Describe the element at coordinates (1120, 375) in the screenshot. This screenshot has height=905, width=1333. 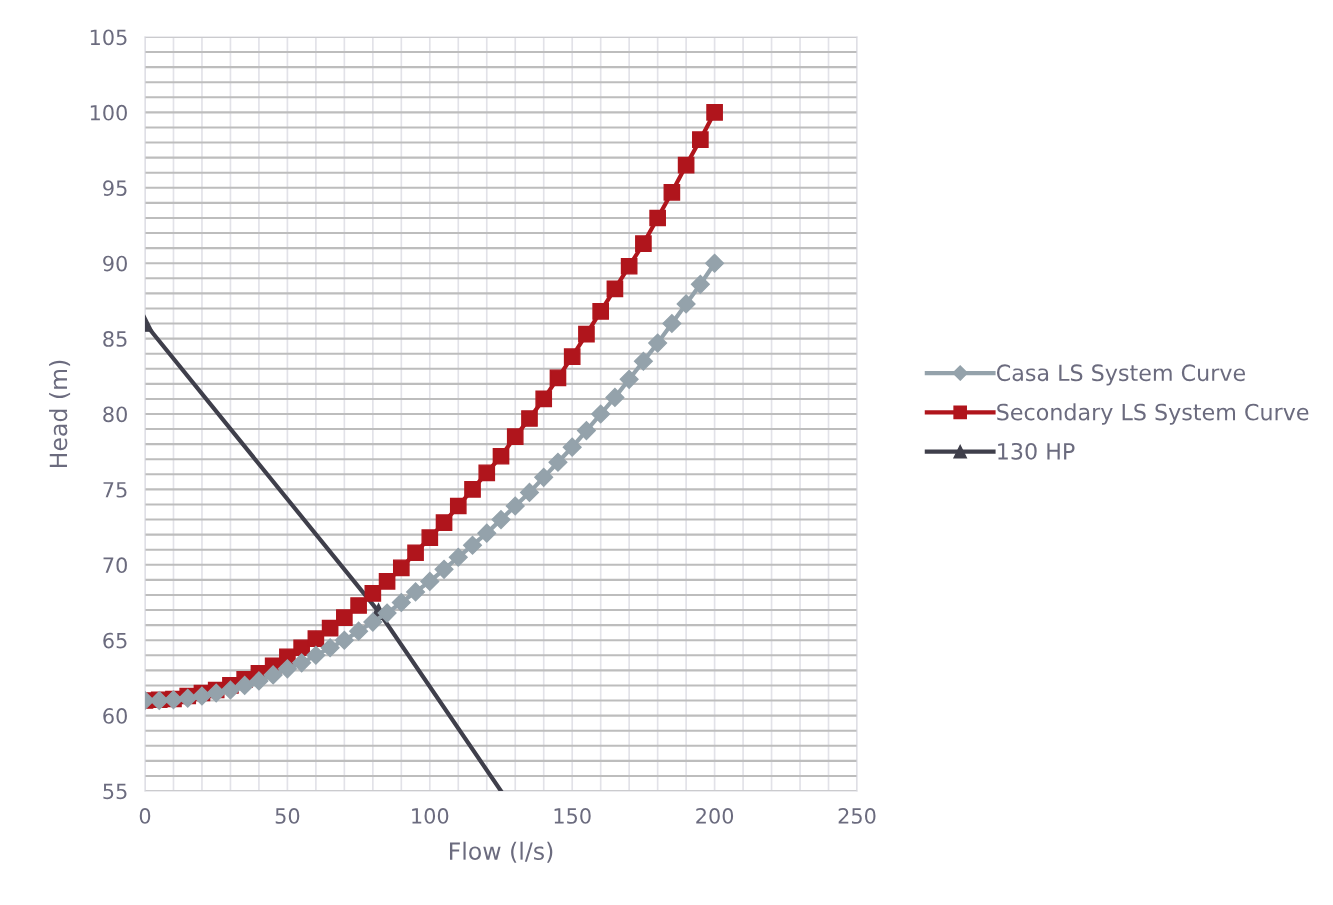
I see `legend-label: Casa LS System Curve` at that location.